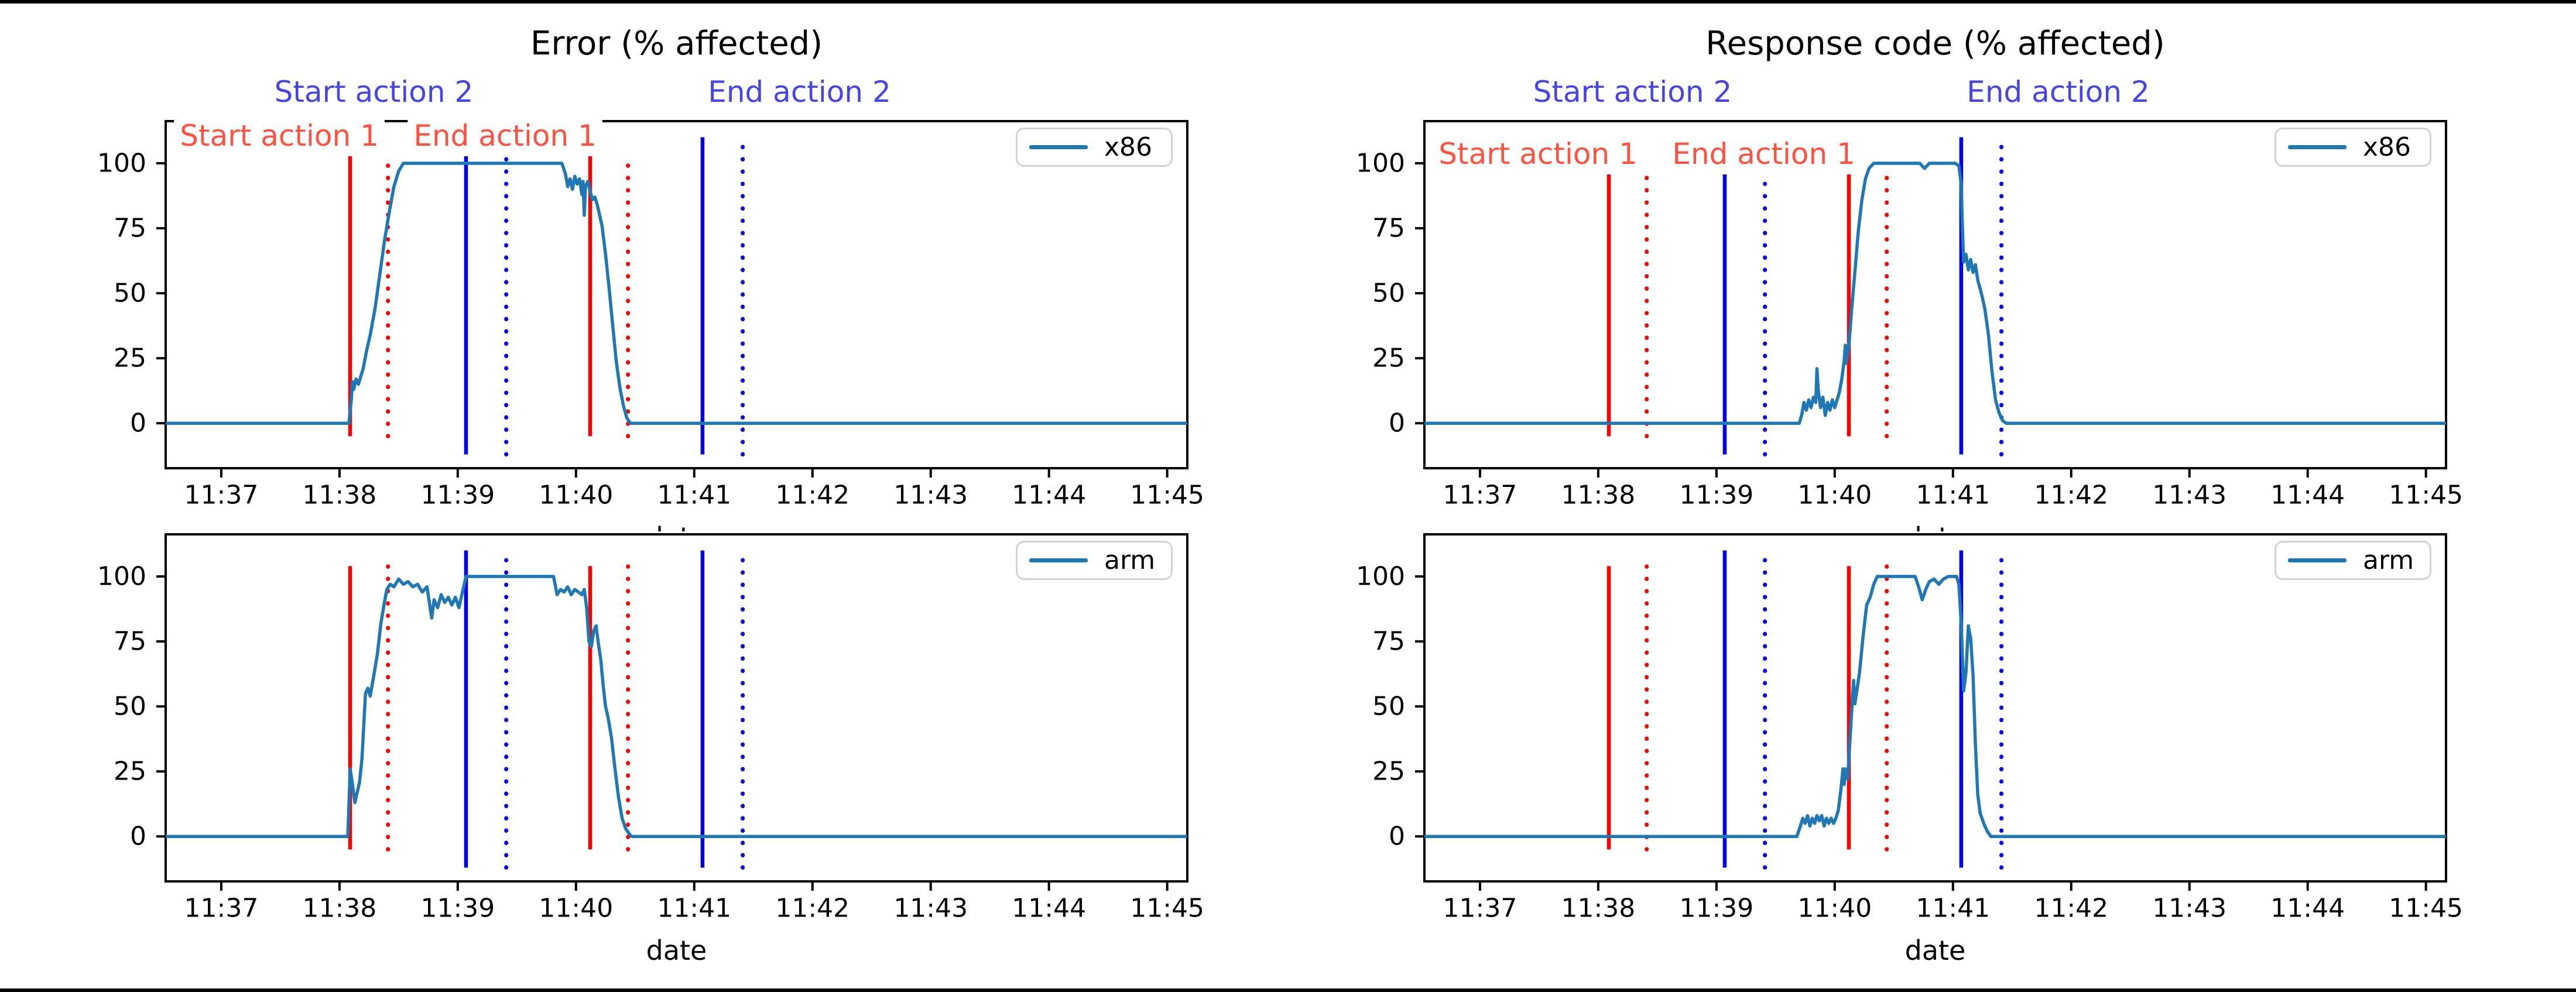 The height and width of the screenshot is (992, 2576). What do you see at coordinates (1935, 44) in the screenshot?
I see `chart-title: Response code (% affected)` at bounding box center [1935, 44].